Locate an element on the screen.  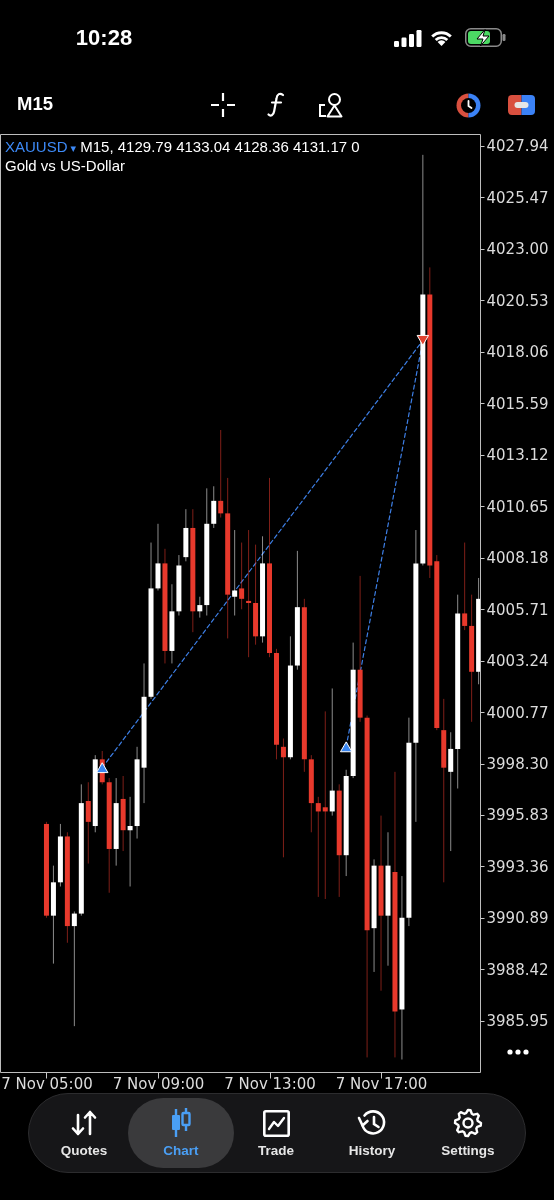
y-tick-label: 4000.77 is located at coordinates (517, 712).